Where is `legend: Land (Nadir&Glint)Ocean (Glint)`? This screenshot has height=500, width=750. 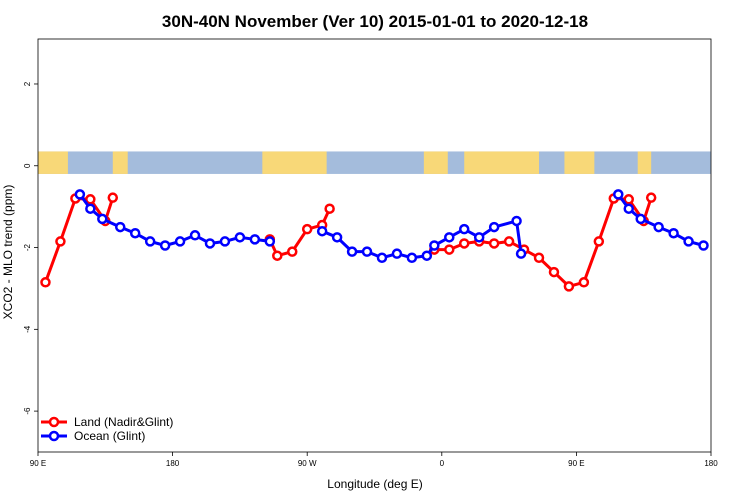 legend: Land (Nadir&Glint)Ocean (Glint) is located at coordinates (107, 429).